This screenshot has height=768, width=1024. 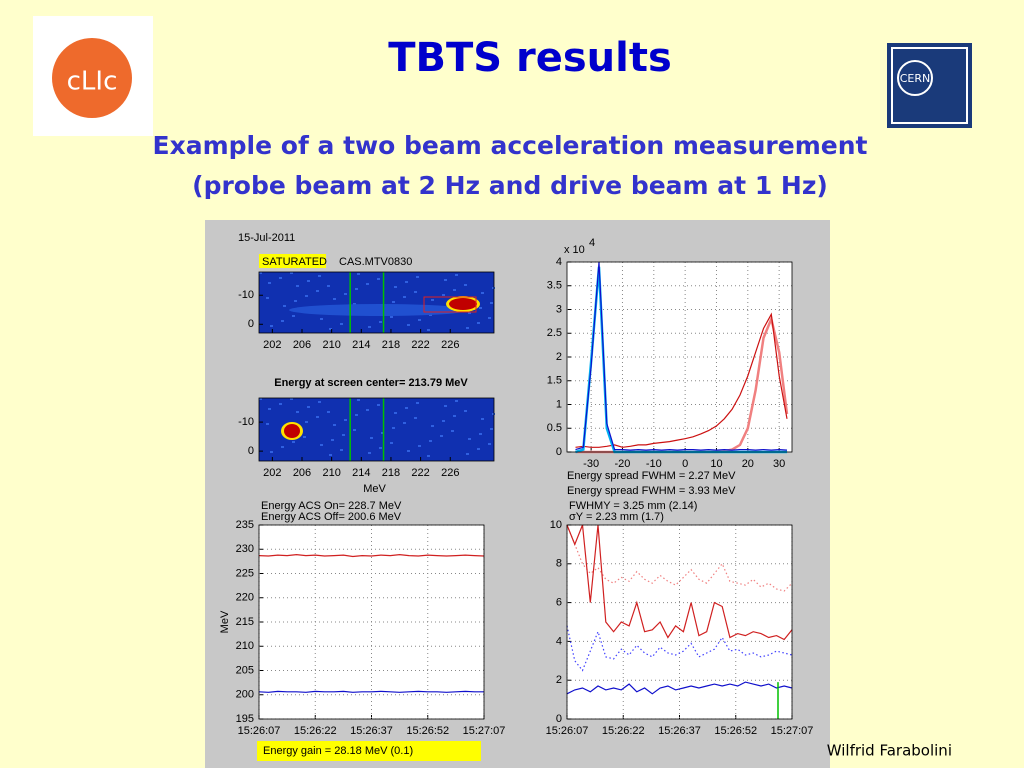 I want to click on y-tick-label: 235, so click(x=245, y=525).